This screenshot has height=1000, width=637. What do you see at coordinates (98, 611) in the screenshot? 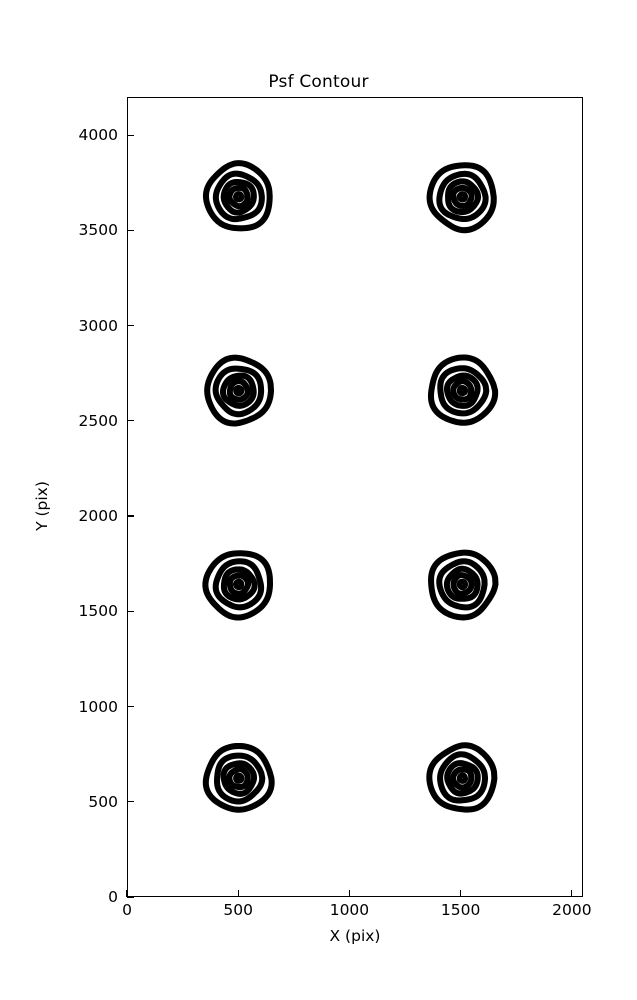
I see `y-axis-tick-label: 1500` at bounding box center [98, 611].